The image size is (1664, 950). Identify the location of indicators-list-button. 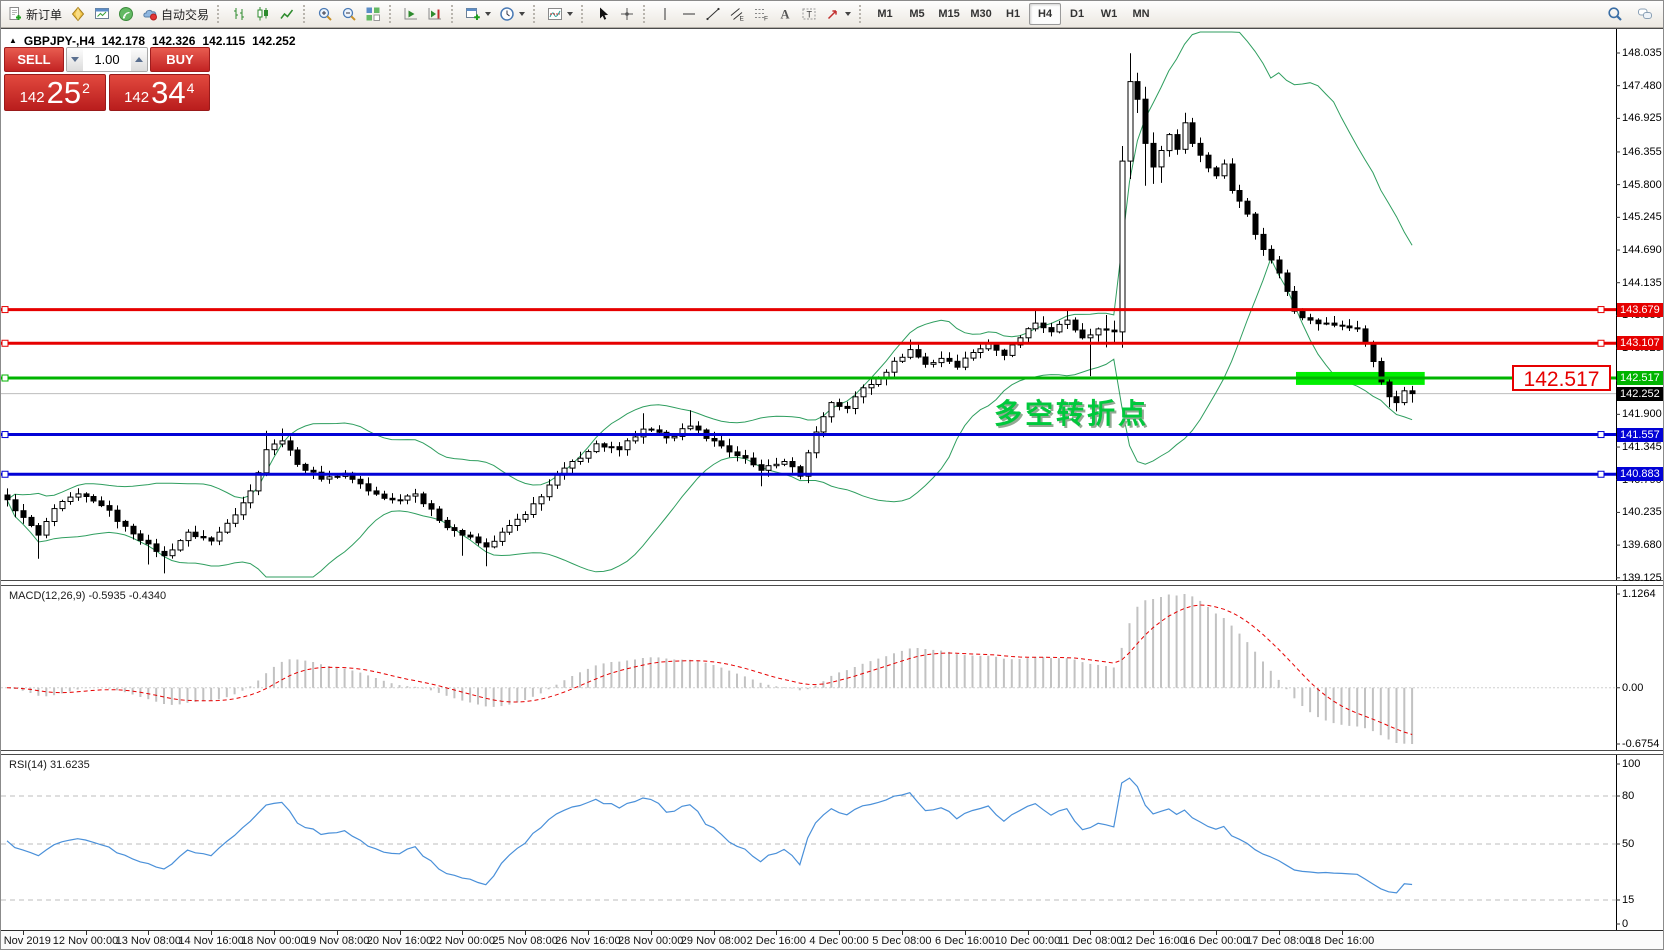
(560, 14).